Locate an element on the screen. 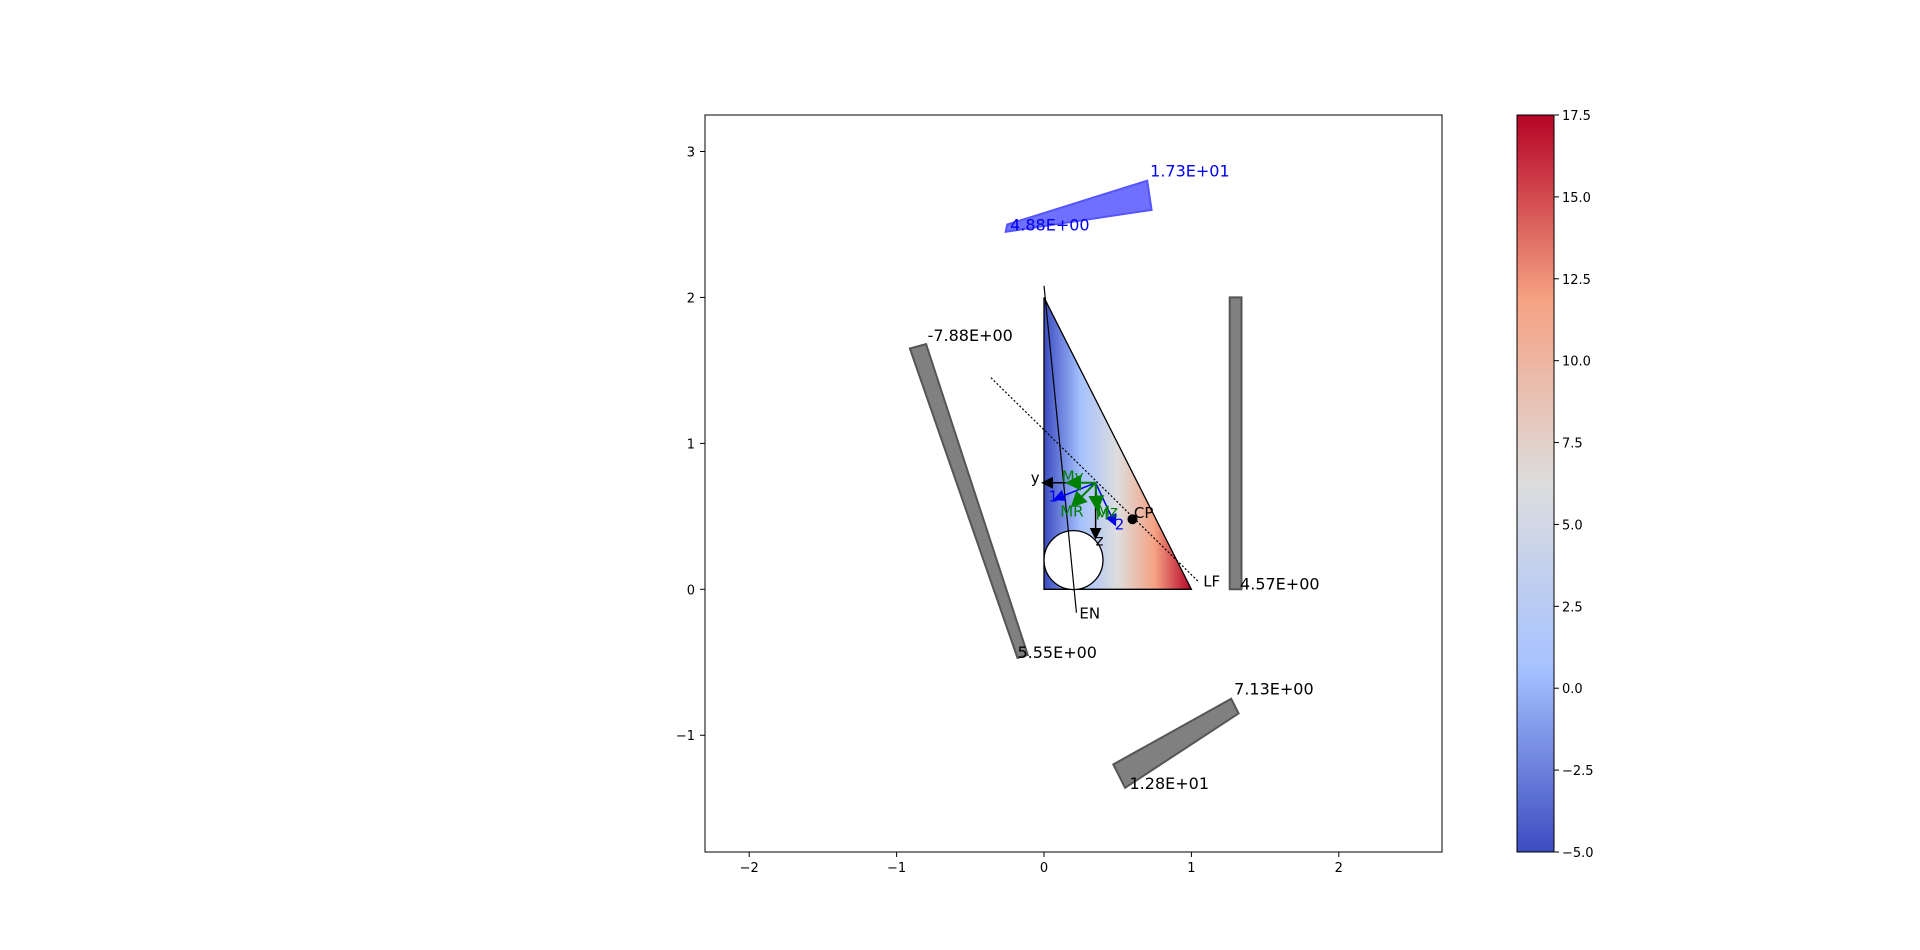 This screenshot has height=950, width=1920. stress-diagram-left is located at coordinates (969, 501).